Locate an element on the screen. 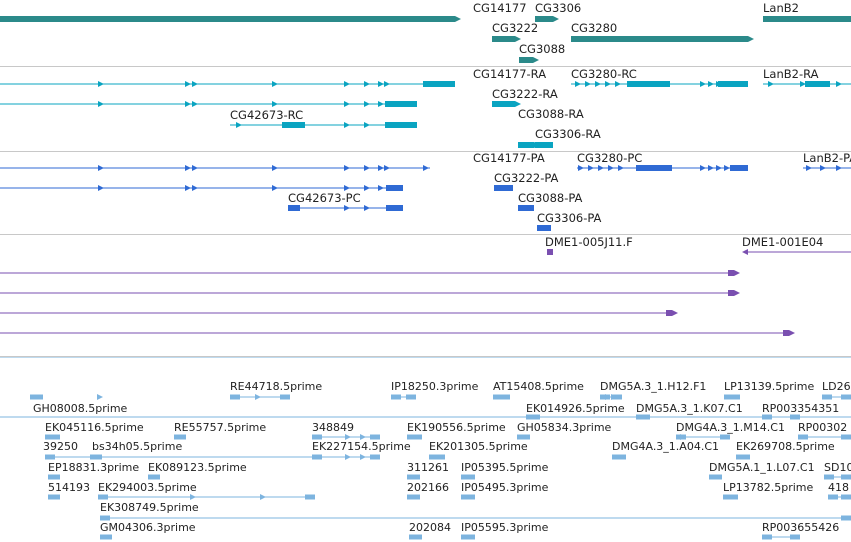 Image resolution: width=851 pixels, height=542 pixels. est-feature: 202166 is located at coordinates (428, 490).